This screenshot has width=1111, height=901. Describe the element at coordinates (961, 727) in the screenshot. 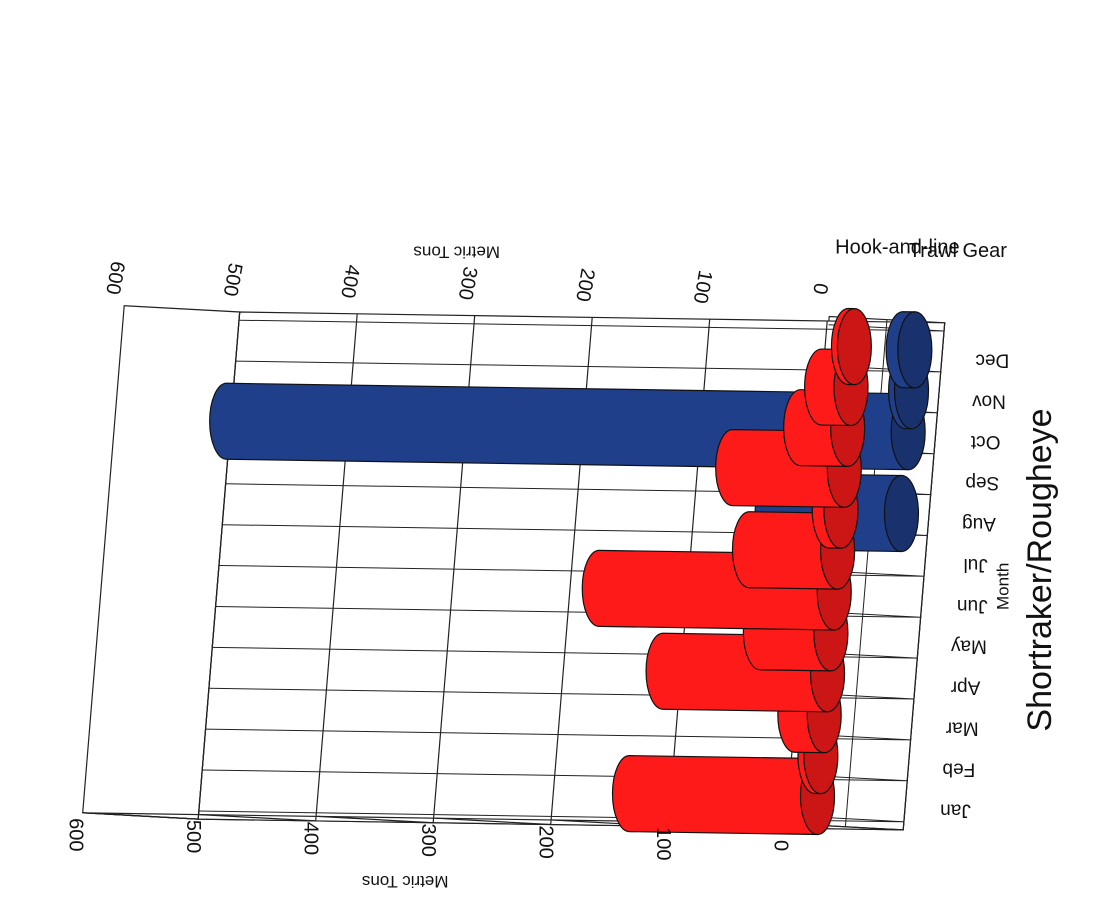

I see `month-label-Mar: Mar` at that location.